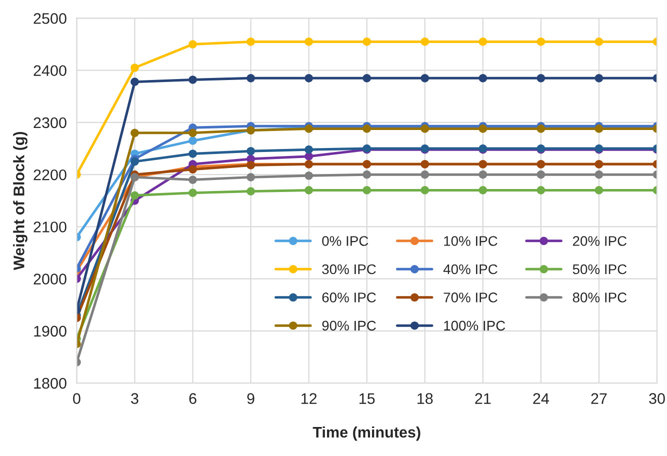  Describe the element at coordinates (50, 122) in the screenshot. I see `y-tick-label: 2300` at that location.